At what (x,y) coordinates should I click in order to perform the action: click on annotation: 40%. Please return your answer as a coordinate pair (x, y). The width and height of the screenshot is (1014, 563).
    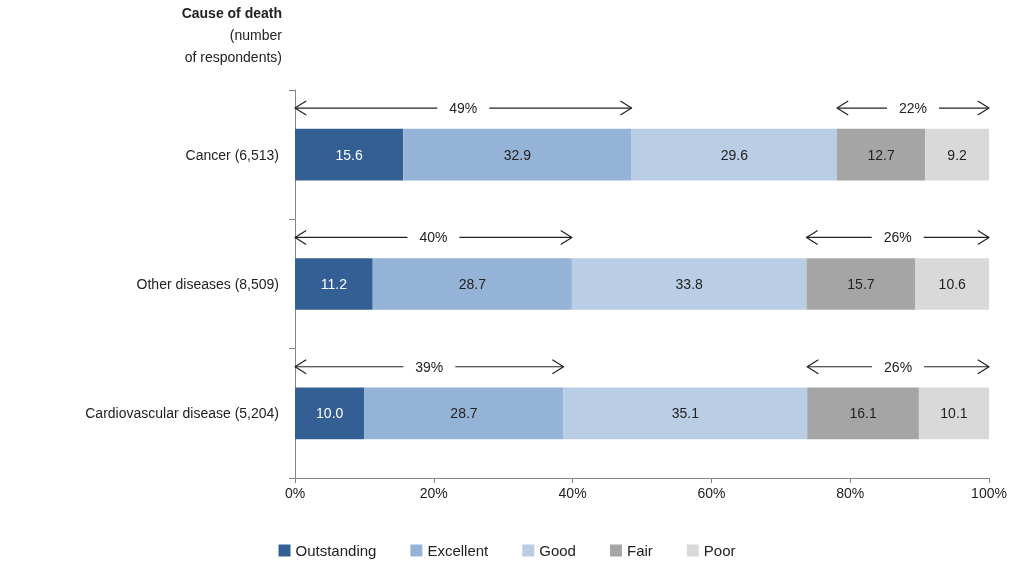
    Looking at the image, I should click on (433, 237).